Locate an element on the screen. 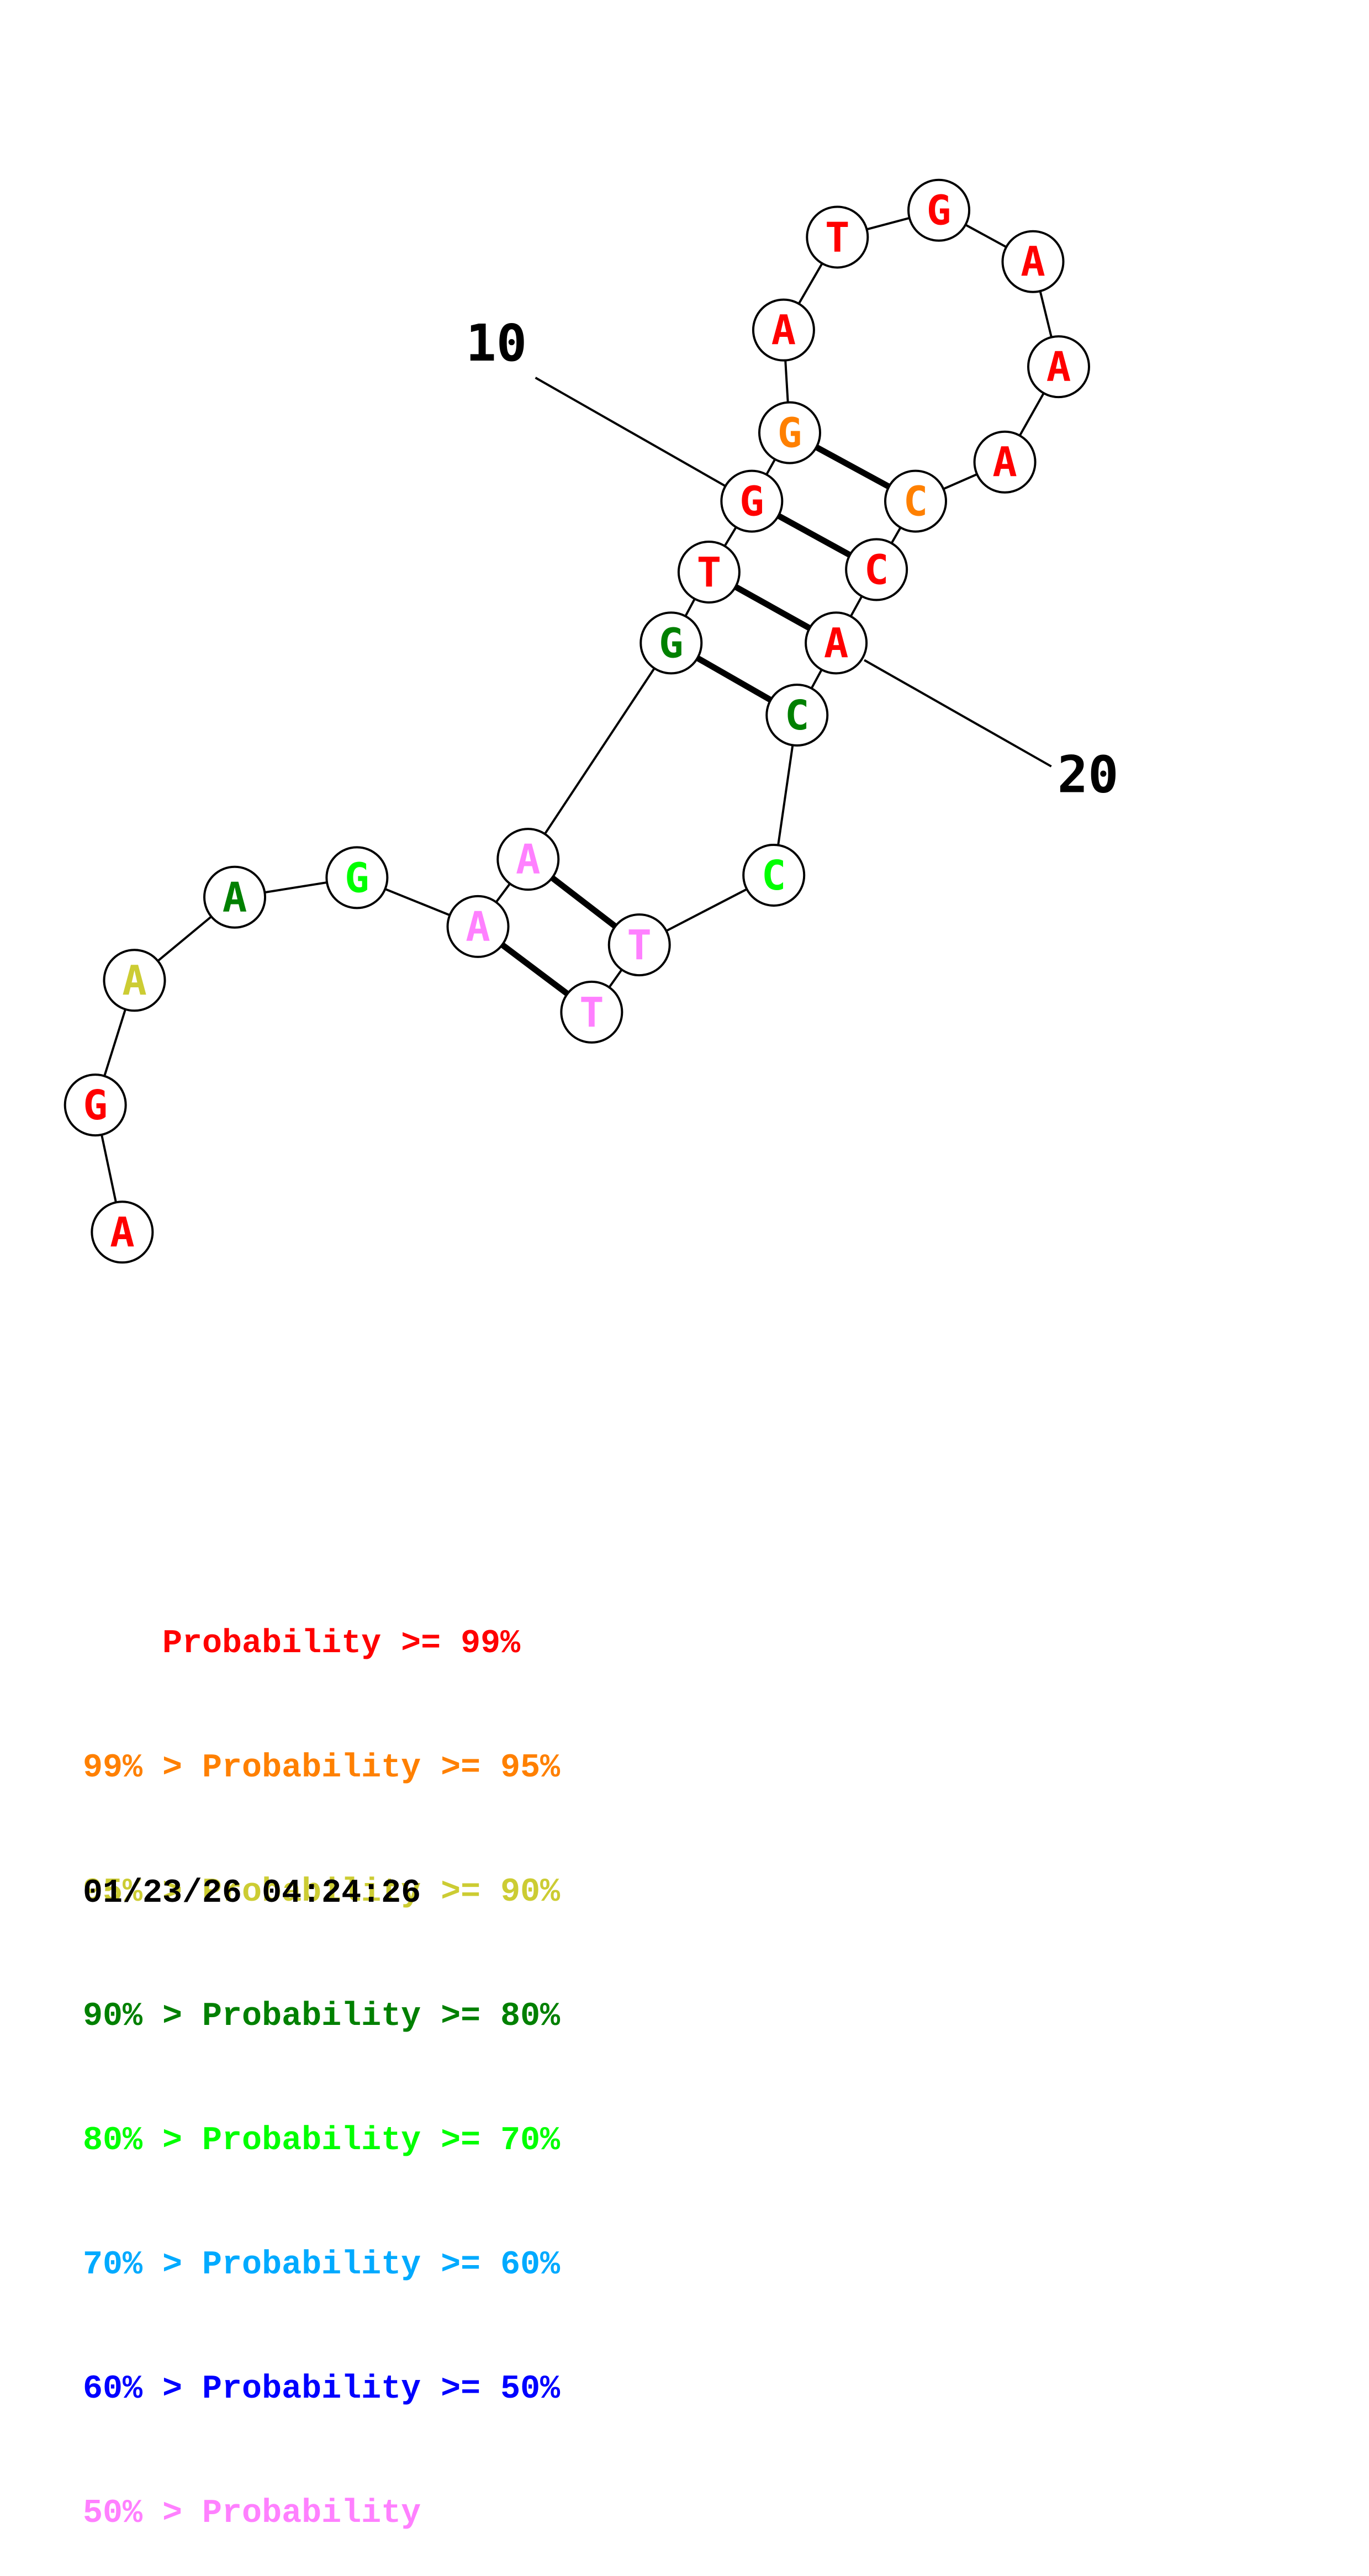 The image size is (1369, 2576). legend-text: Probability >= 80% is located at coordinates (381, 2017).